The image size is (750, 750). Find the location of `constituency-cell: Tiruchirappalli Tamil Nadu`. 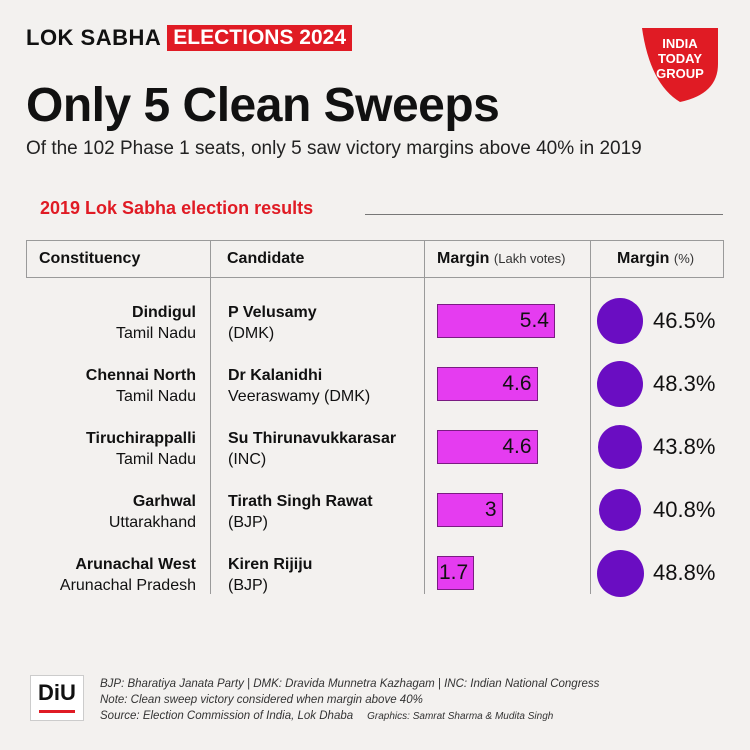

constituency-cell: Tiruchirappalli Tamil Nadu is located at coordinates (111, 449).